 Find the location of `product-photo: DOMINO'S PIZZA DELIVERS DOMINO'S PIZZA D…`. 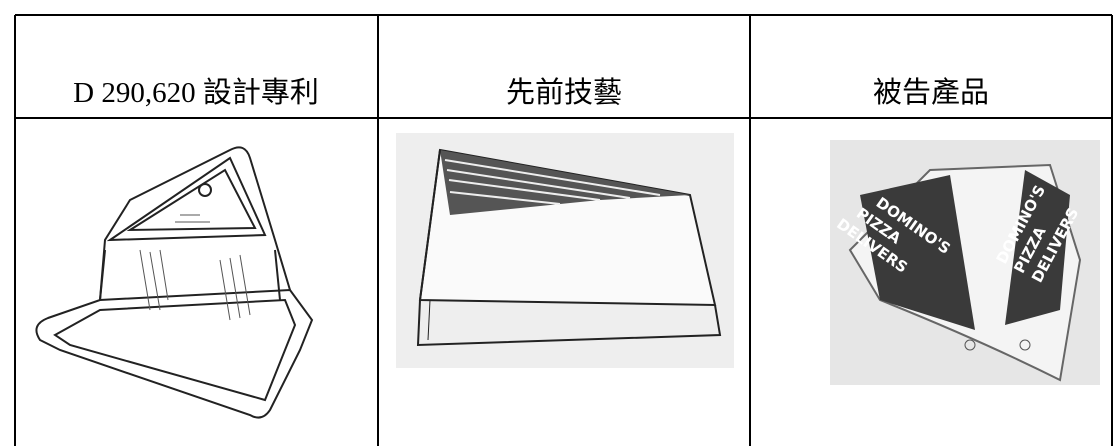

product-photo: DOMINO'S PIZZA DELIVERS DOMINO'S PIZZA D… is located at coordinates (965, 262).